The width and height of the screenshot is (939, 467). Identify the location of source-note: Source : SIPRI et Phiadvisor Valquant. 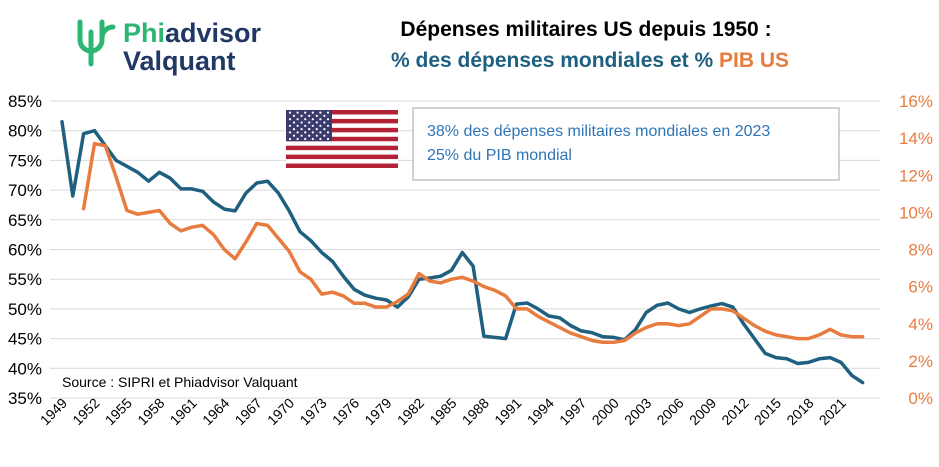
(180, 382).